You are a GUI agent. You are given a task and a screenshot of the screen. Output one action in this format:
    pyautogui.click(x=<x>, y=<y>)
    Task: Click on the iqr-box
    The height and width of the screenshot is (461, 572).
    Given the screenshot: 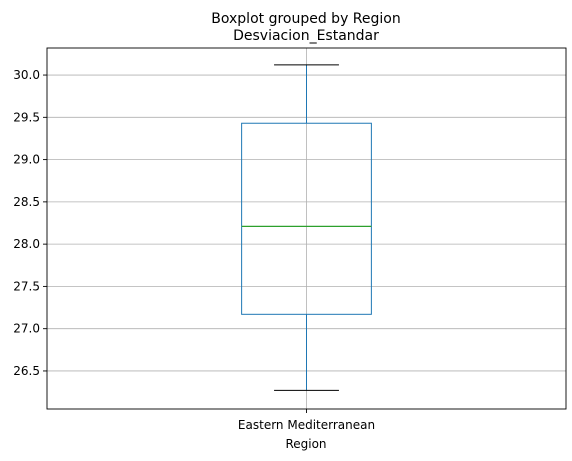 What is the action you would take?
    pyautogui.click(x=306, y=218)
    